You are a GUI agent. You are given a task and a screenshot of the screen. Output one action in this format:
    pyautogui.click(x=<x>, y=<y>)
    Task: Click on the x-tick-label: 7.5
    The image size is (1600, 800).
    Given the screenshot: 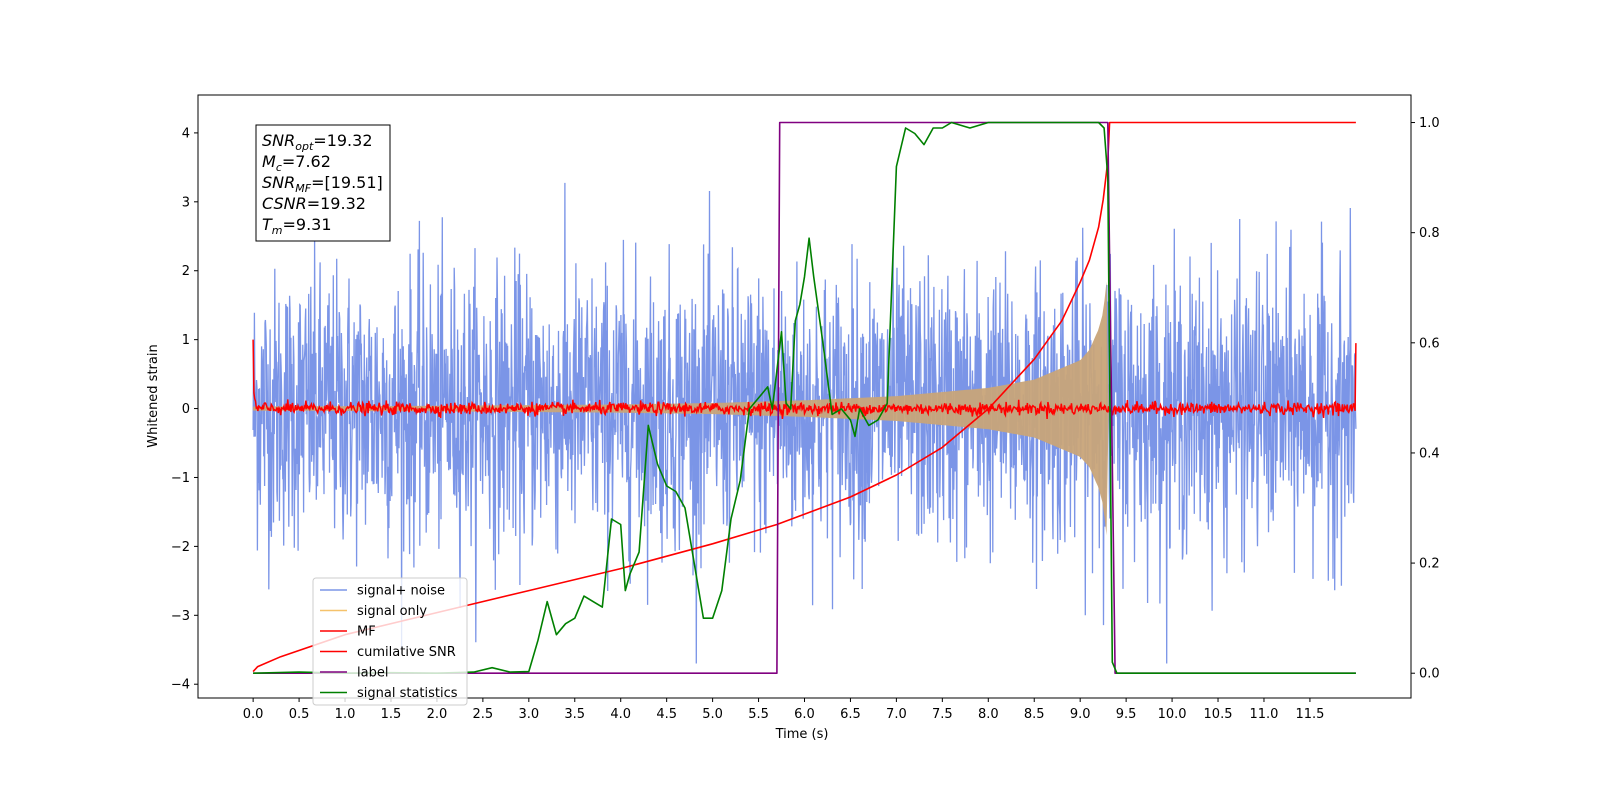 What is the action you would take?
    pyautogui.click(x=942, y=714)
    